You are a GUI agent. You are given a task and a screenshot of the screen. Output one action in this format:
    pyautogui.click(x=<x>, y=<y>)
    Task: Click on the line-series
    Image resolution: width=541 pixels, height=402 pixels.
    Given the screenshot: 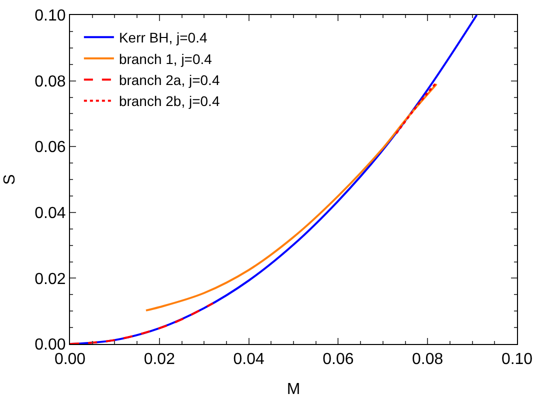 What is the action you would take?
    pyautogui.click(x=142, y=323)
    